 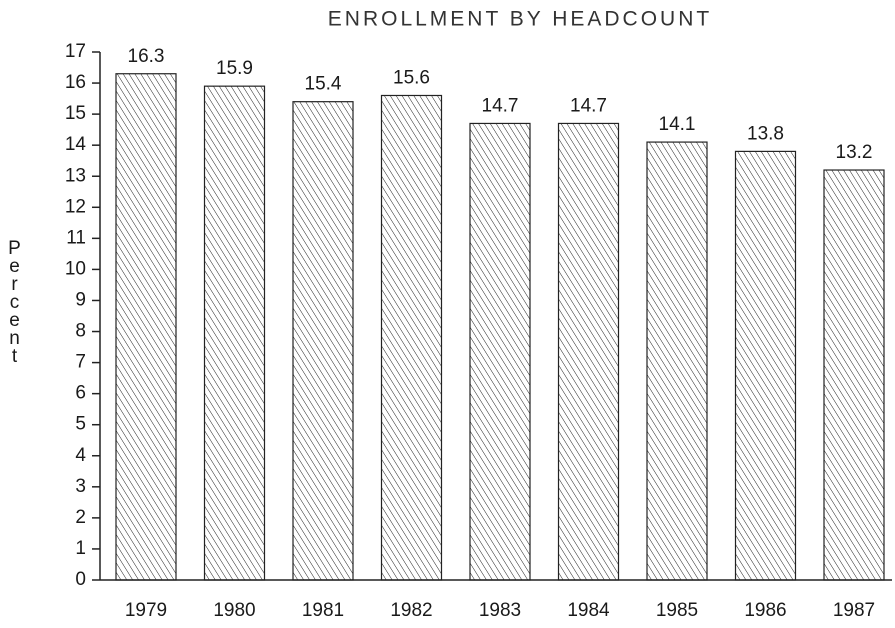 What do you see at coordinates (80, 548) in the screenshot?
I see `y-tick-label: 1` at bounding box center [80, 548].